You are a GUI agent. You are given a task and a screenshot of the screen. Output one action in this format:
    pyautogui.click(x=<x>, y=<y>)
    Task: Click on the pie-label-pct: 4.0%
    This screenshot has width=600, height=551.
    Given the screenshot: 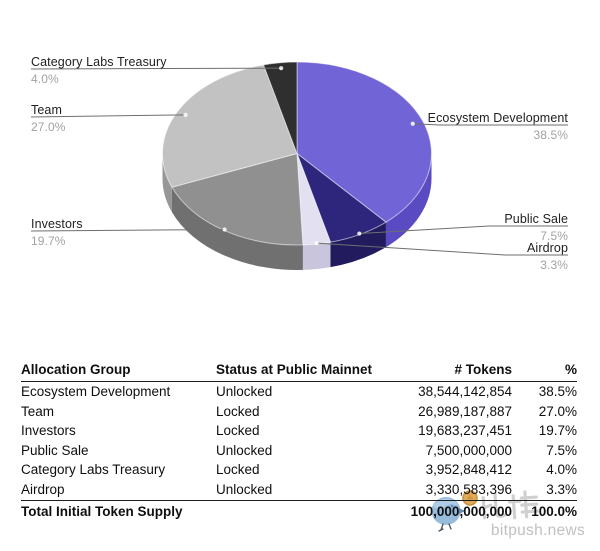 What is the action you would take?
    pyautogui.click(x=45, y=79)
    